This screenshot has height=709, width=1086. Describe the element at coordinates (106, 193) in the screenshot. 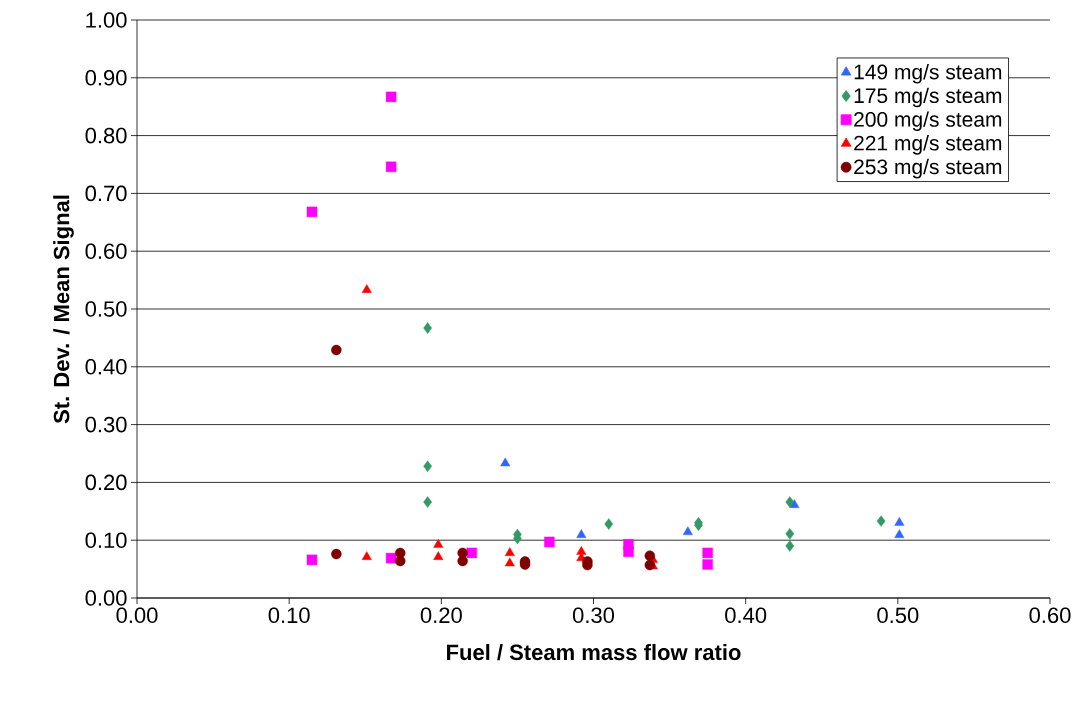

I see `y-tick-label: 0.70` at that location.